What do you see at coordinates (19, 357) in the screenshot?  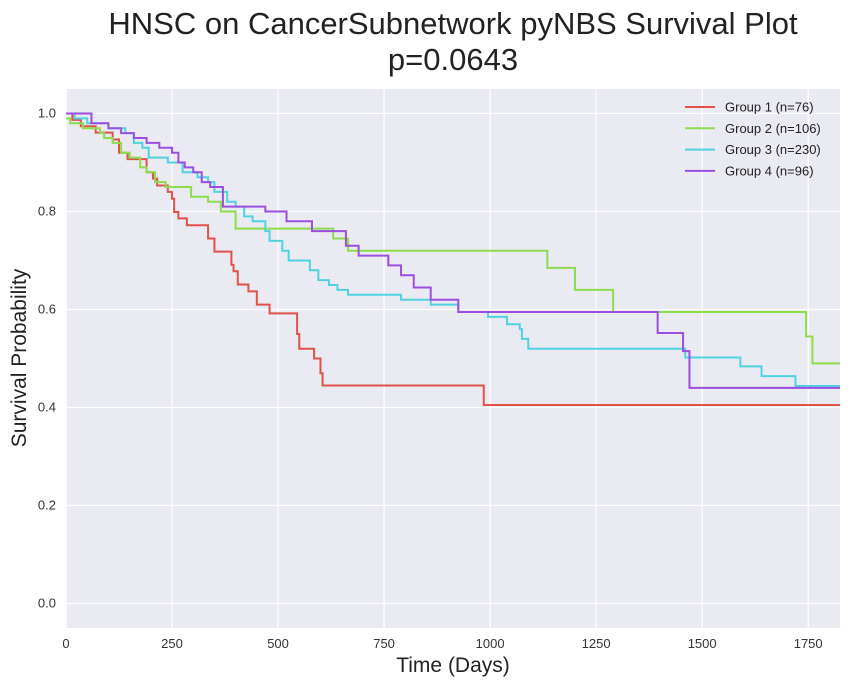 I see `y-axis-label: Survival Probability` at bounding box center [19, 357].